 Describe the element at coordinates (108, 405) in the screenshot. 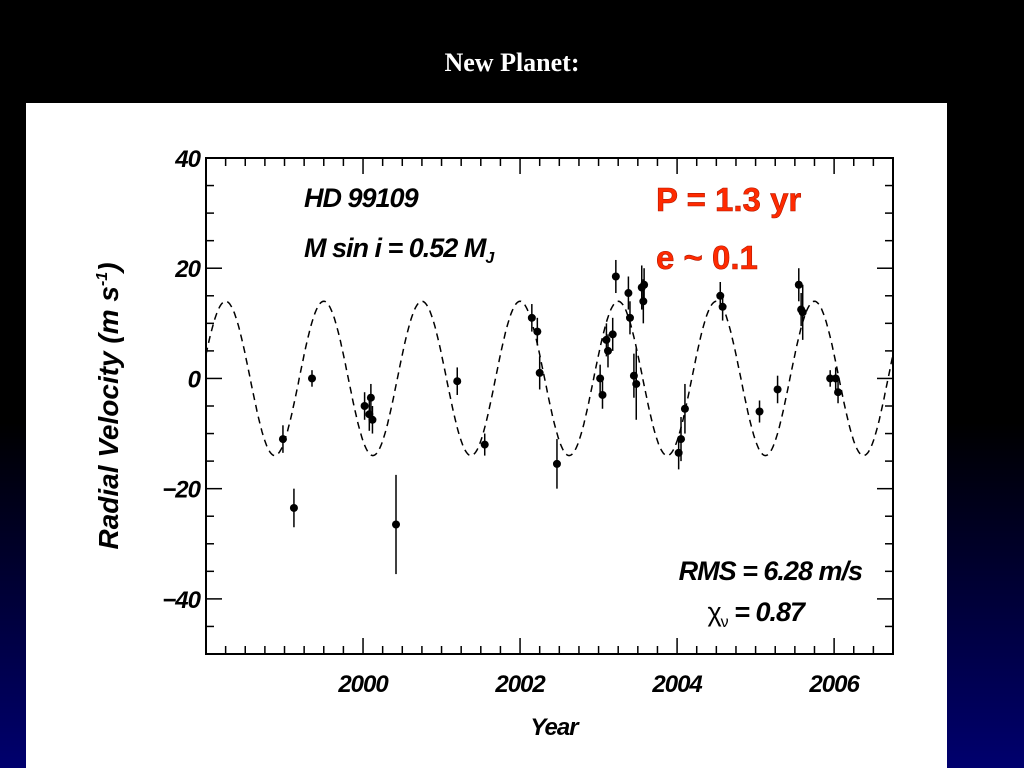

I see `y-axis-label: Radial Velocity (m s-1)` at that location.